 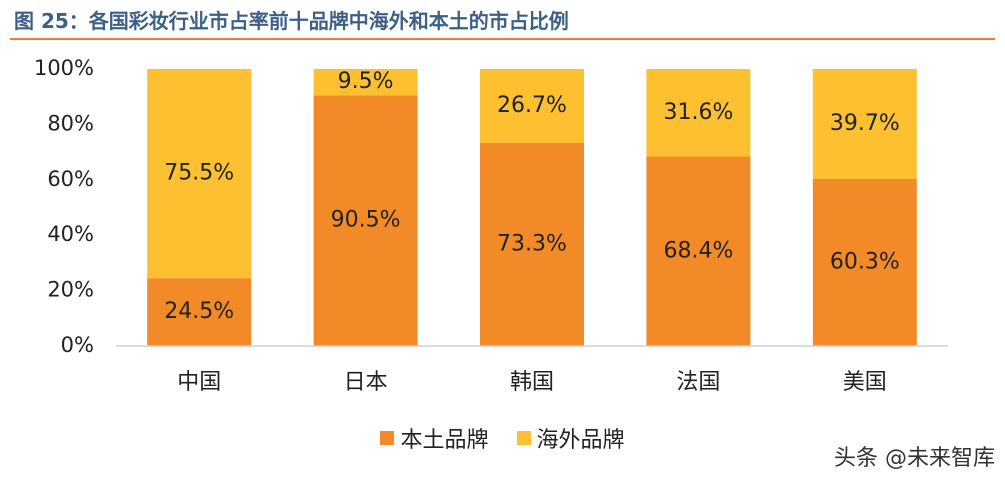 What do you see at coordinates (291, 21) in the screenshot?
I see `page-title: 图 25：各国彩妆行业市占率前十品牌中海外和本土的市占比例` at bounding box center [291, 21].